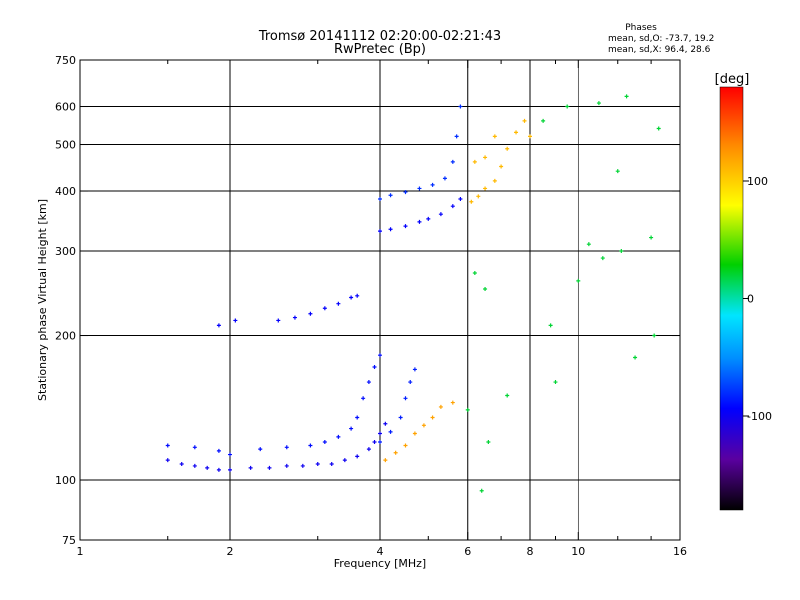 The height and width of the screenshot is (600, 800). What do you see at coordinates (69, 540) in the screenshot?
I see `y-tick-label: 75` at bounding box center [69, 540].